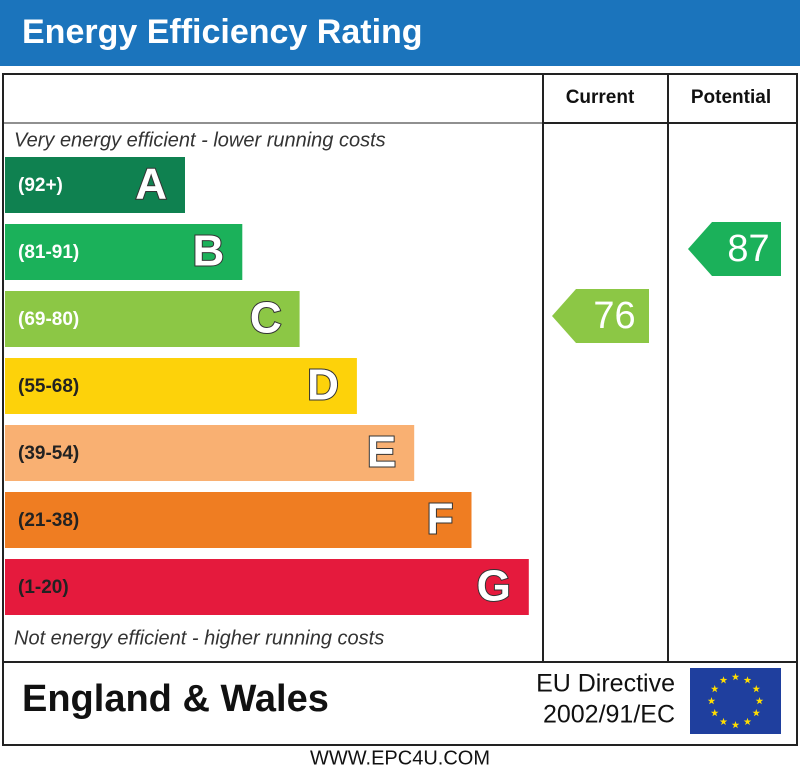  Describe the element at coordinates (40, 185) in the screenshot. I see `band-range: (92+)` at that location.